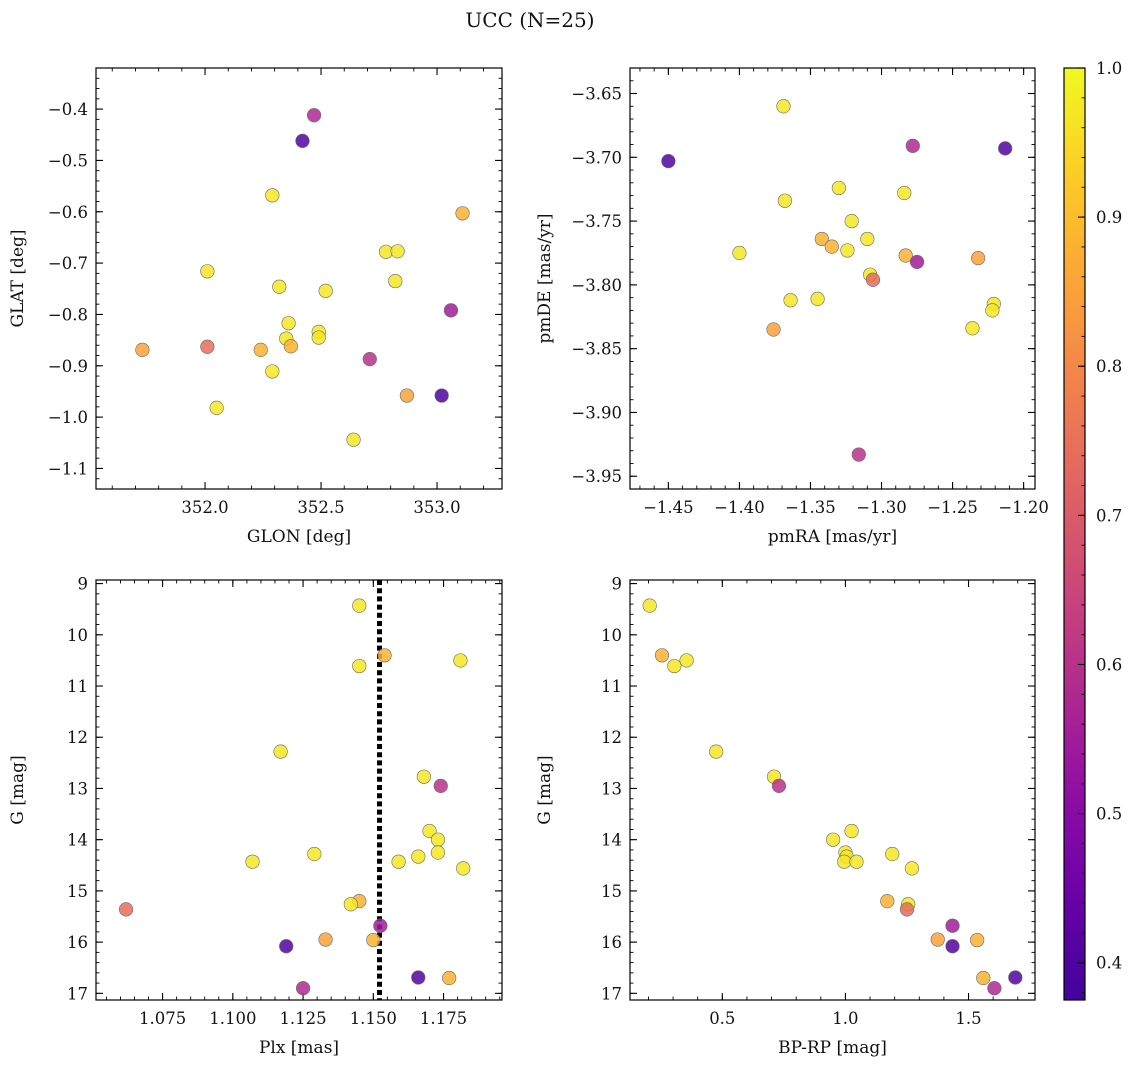  What do you see at coordinates (952, 507) in the screenshot?
I see `x-tick-label: −1.25` at bounding box center [952, 507].